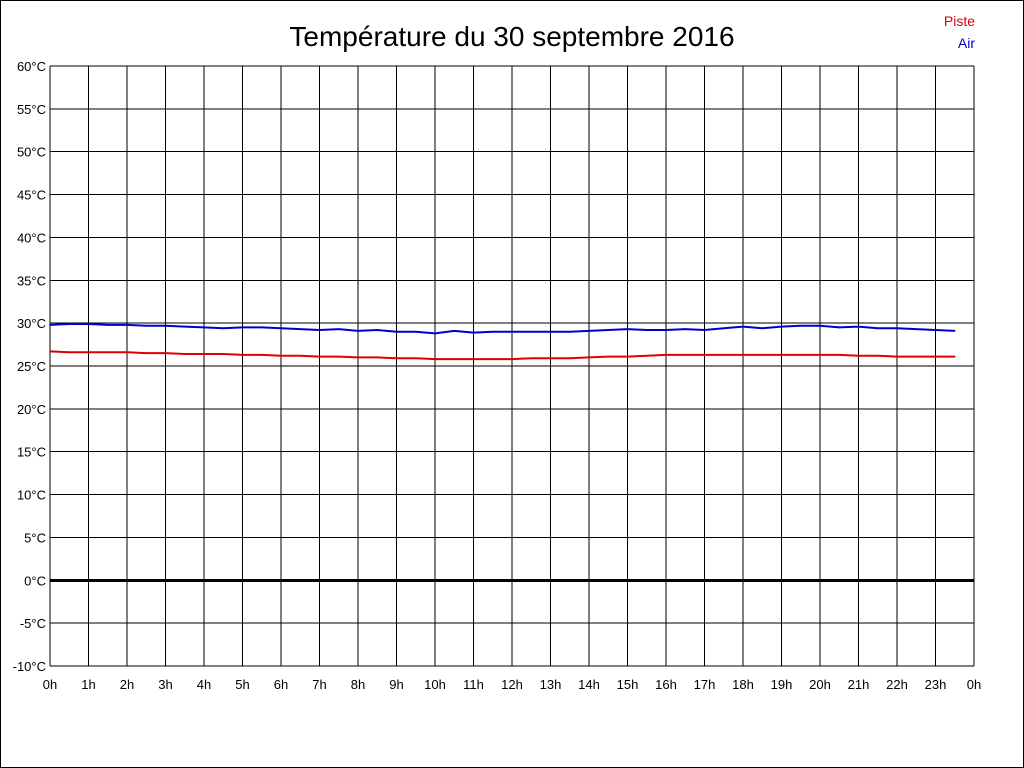 The width and height of the screenshot is (1024, 768). I want to click on y-tick-label: 45°C, so click(31, 195).